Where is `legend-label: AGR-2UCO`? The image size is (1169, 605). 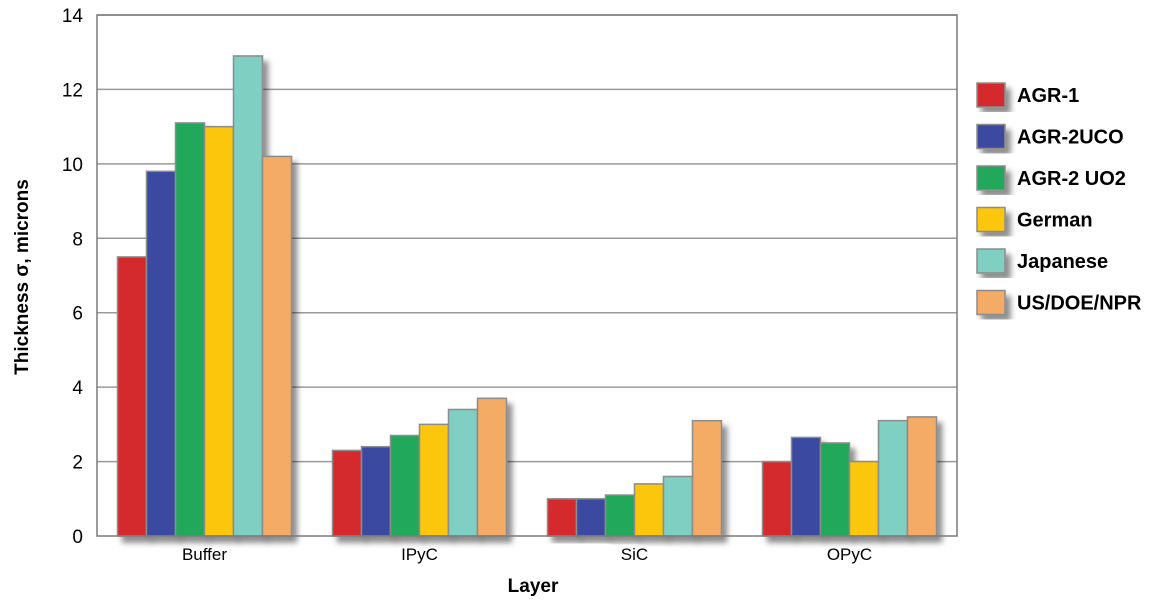
legend-label: AGR-2UCO is located at coordinates (1070, 138).